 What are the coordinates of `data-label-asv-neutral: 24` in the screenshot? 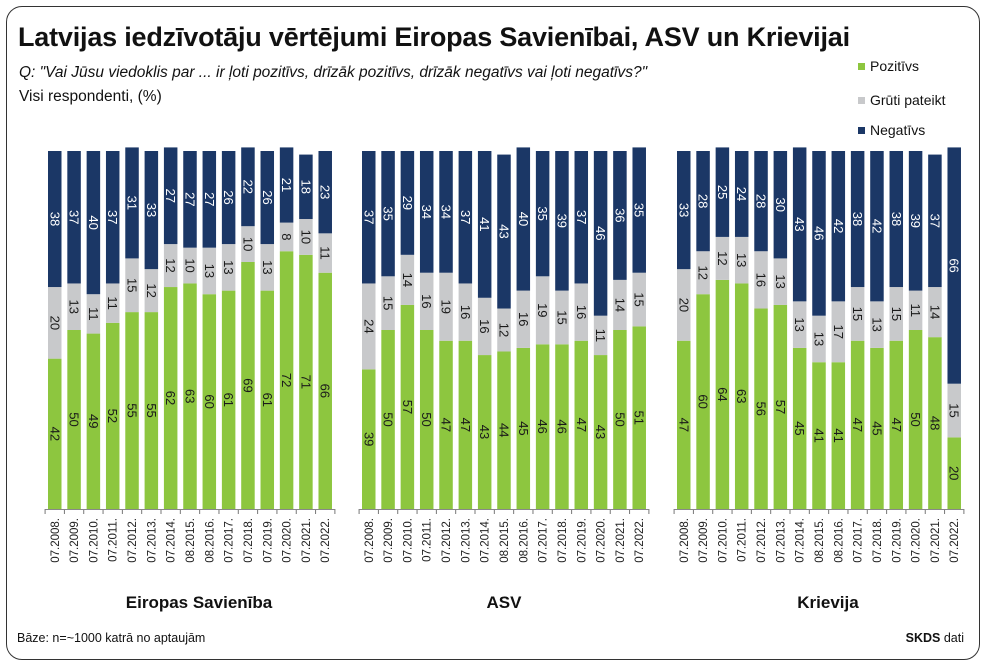 It's located at (368, 326).